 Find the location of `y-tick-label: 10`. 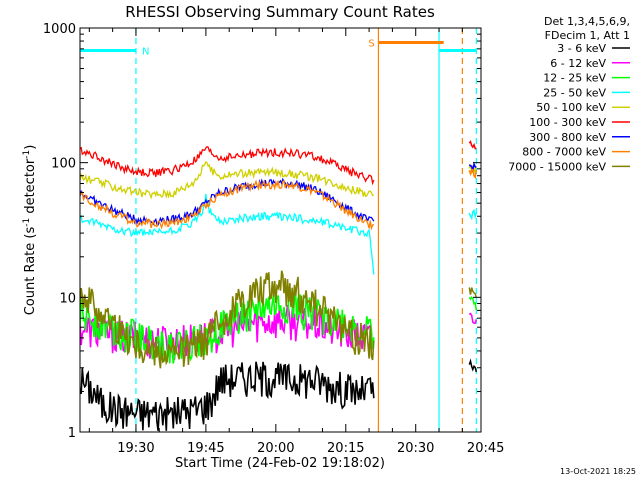

y-tick-label: 10 is located at coordinates (67, 298).